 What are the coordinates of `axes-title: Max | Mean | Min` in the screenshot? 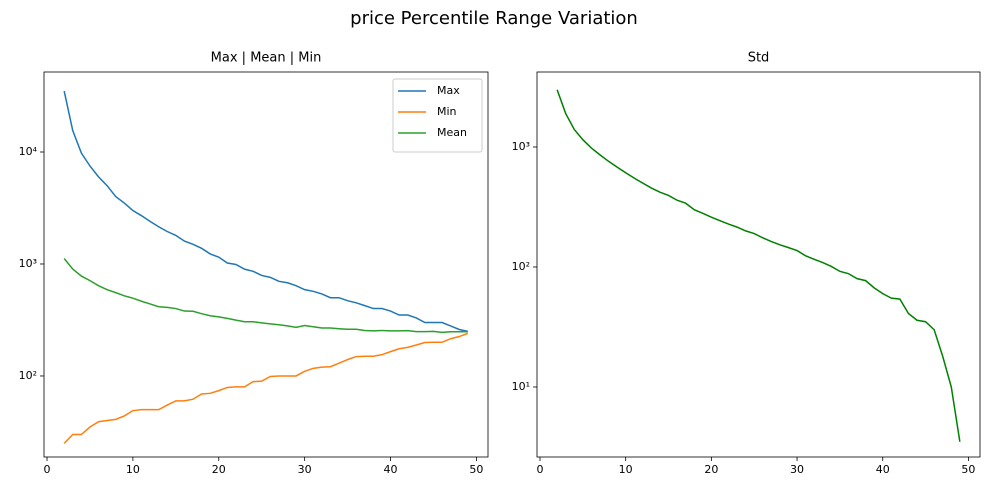 It's located at (266, 58).